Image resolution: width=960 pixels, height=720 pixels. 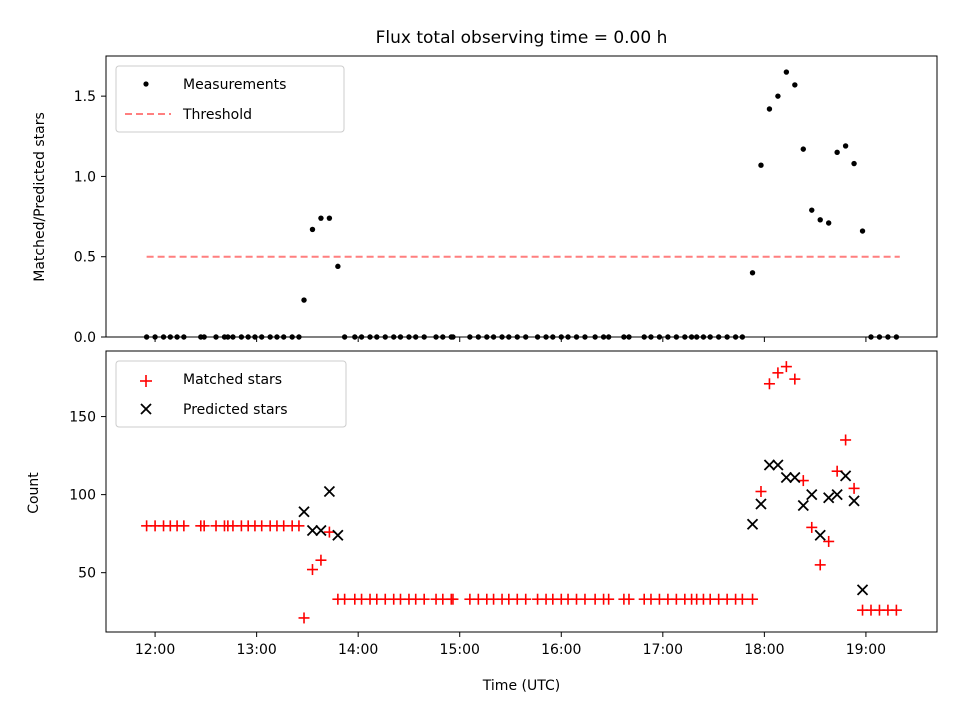 What do you see at coordinates (663, 650) in the screenshot?
I see `x-tick-label: 17:00` at bounding box center [663, 650].